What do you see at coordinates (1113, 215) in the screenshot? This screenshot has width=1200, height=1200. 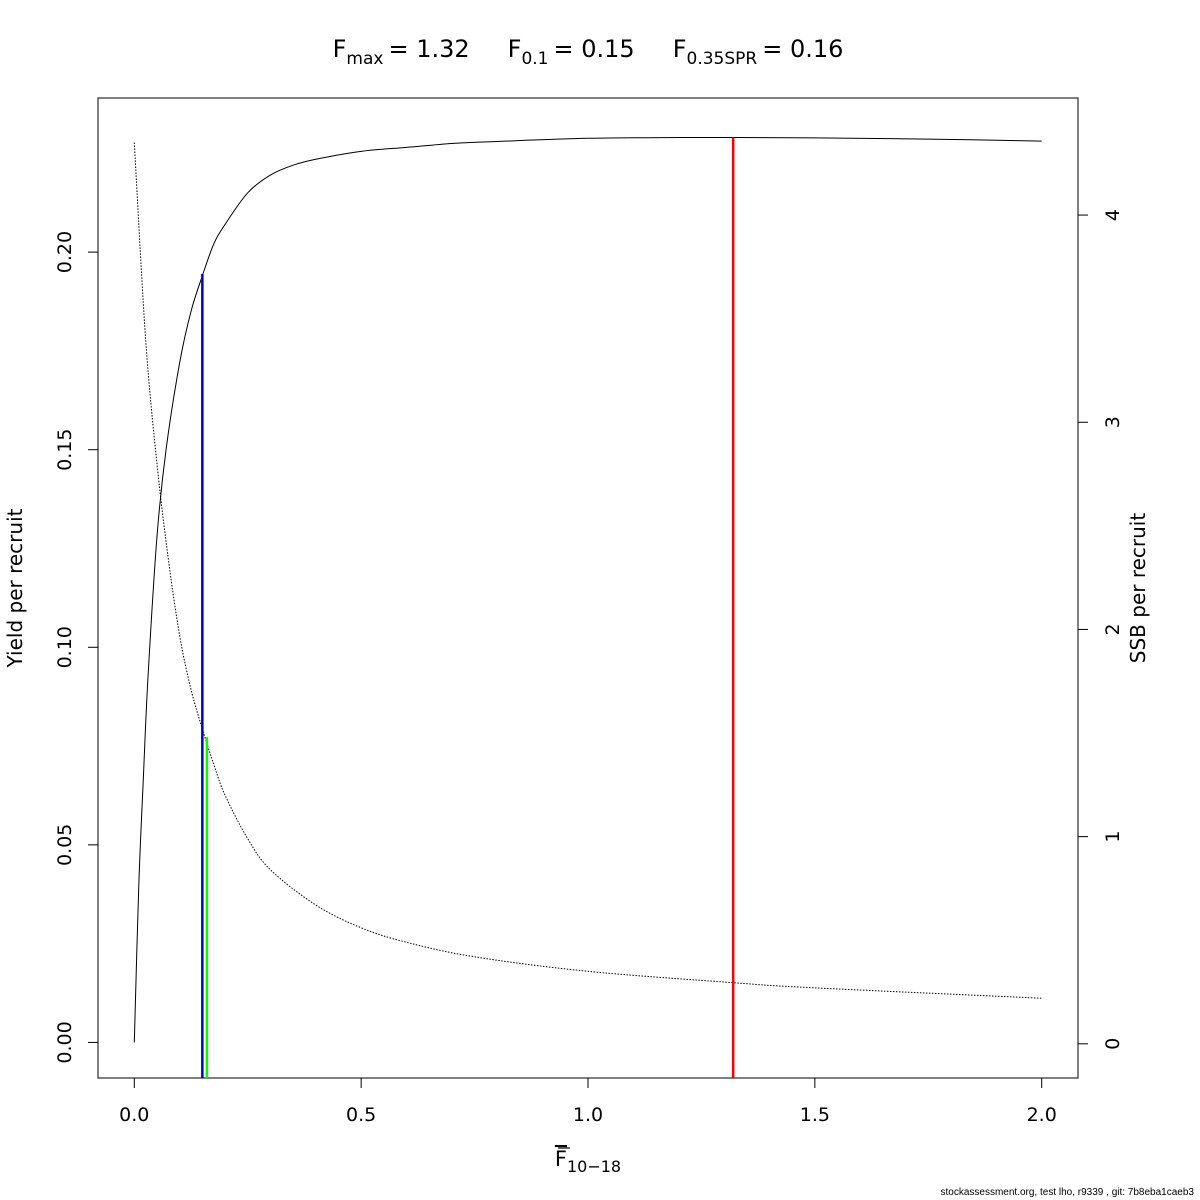 I see `y-right-tick-label-4: 4` at bounding box center [1113, 215].